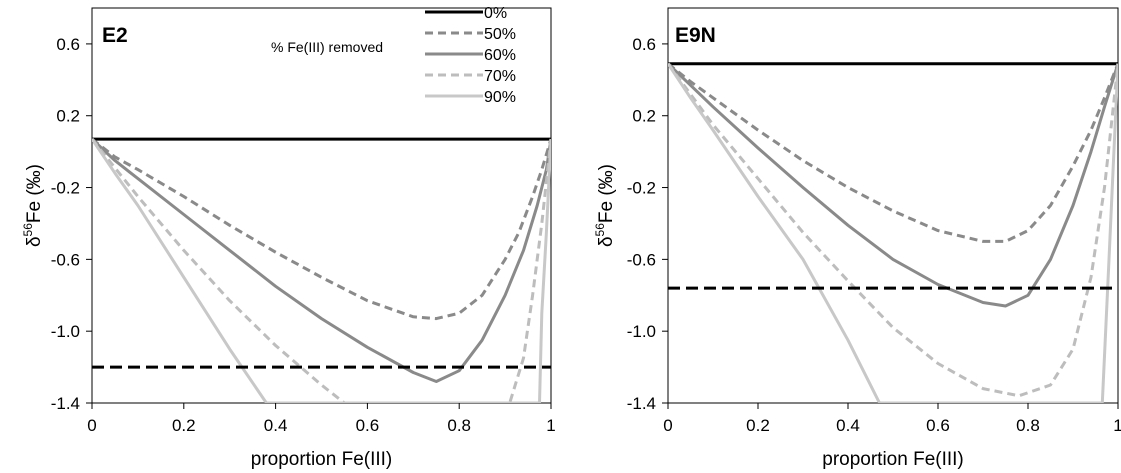 This screenshot has height=473, width=1121. Describe the element at coordinates (393, 55) in the screenshot. I see `legend: 0% 50% 60% 70% 90% % Fe(III) removed` at that location.